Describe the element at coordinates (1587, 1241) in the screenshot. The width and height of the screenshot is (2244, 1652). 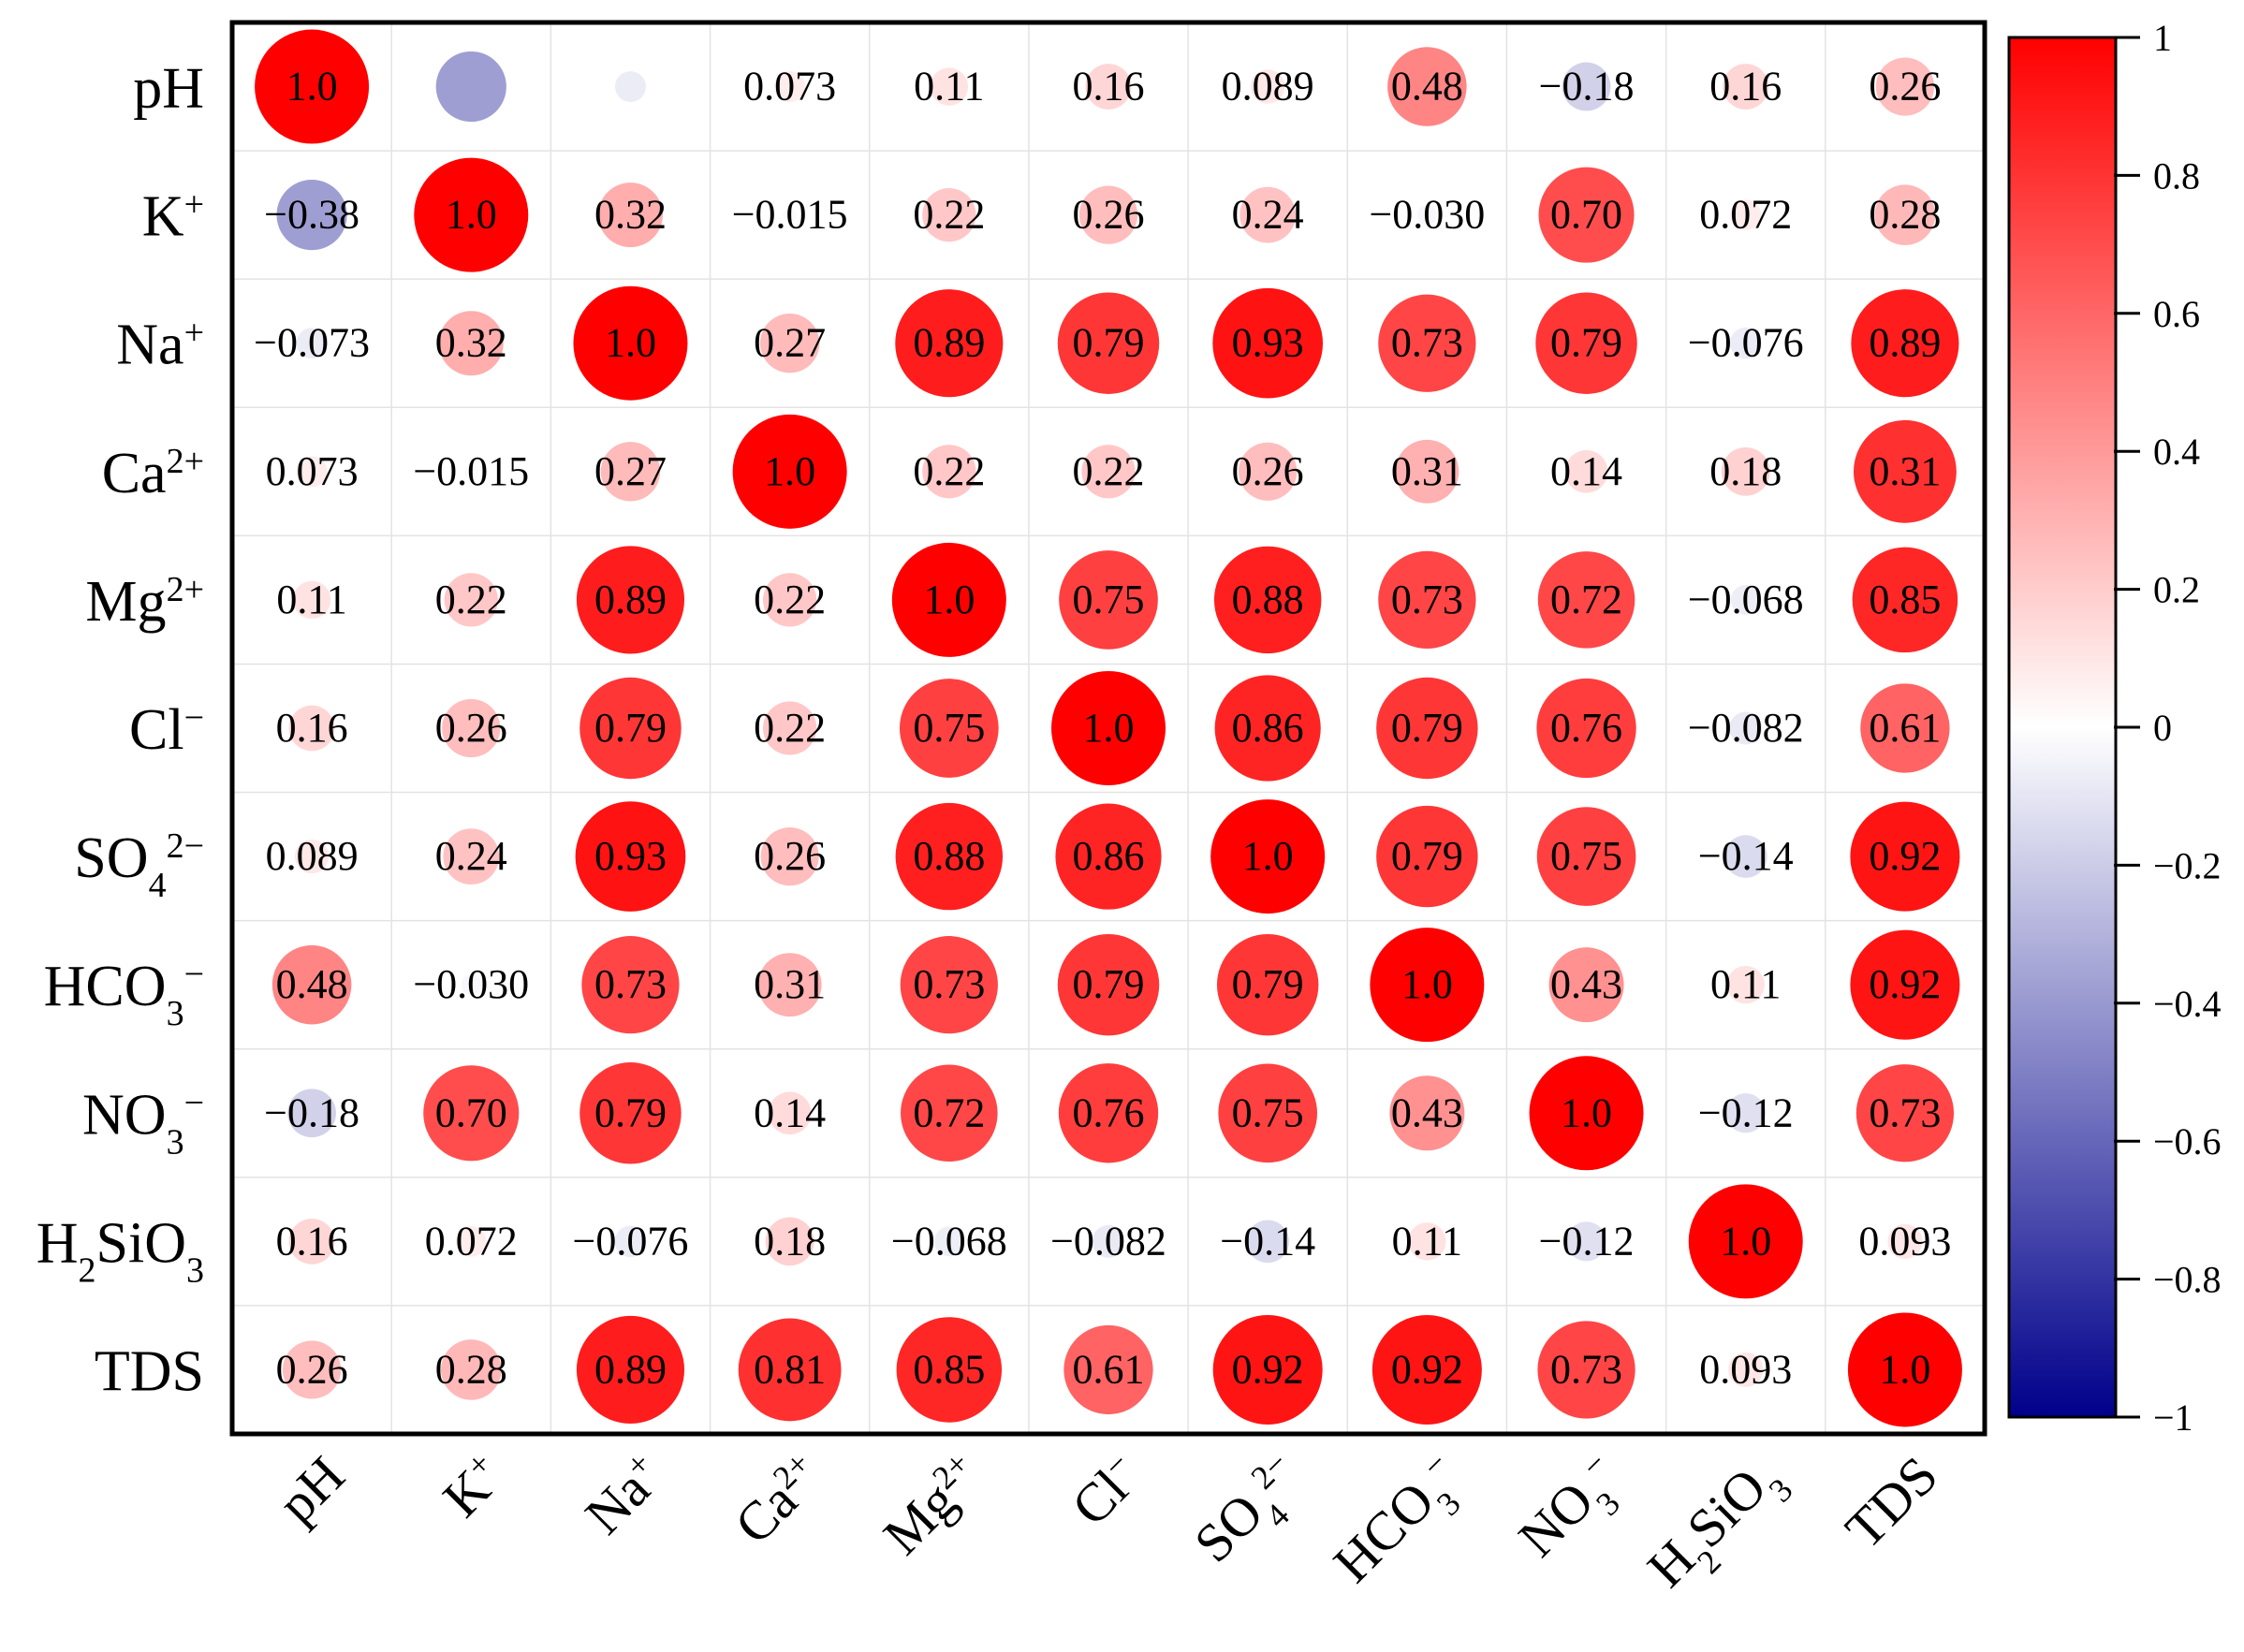
I see `cell-value-label: −0.12` at that location.